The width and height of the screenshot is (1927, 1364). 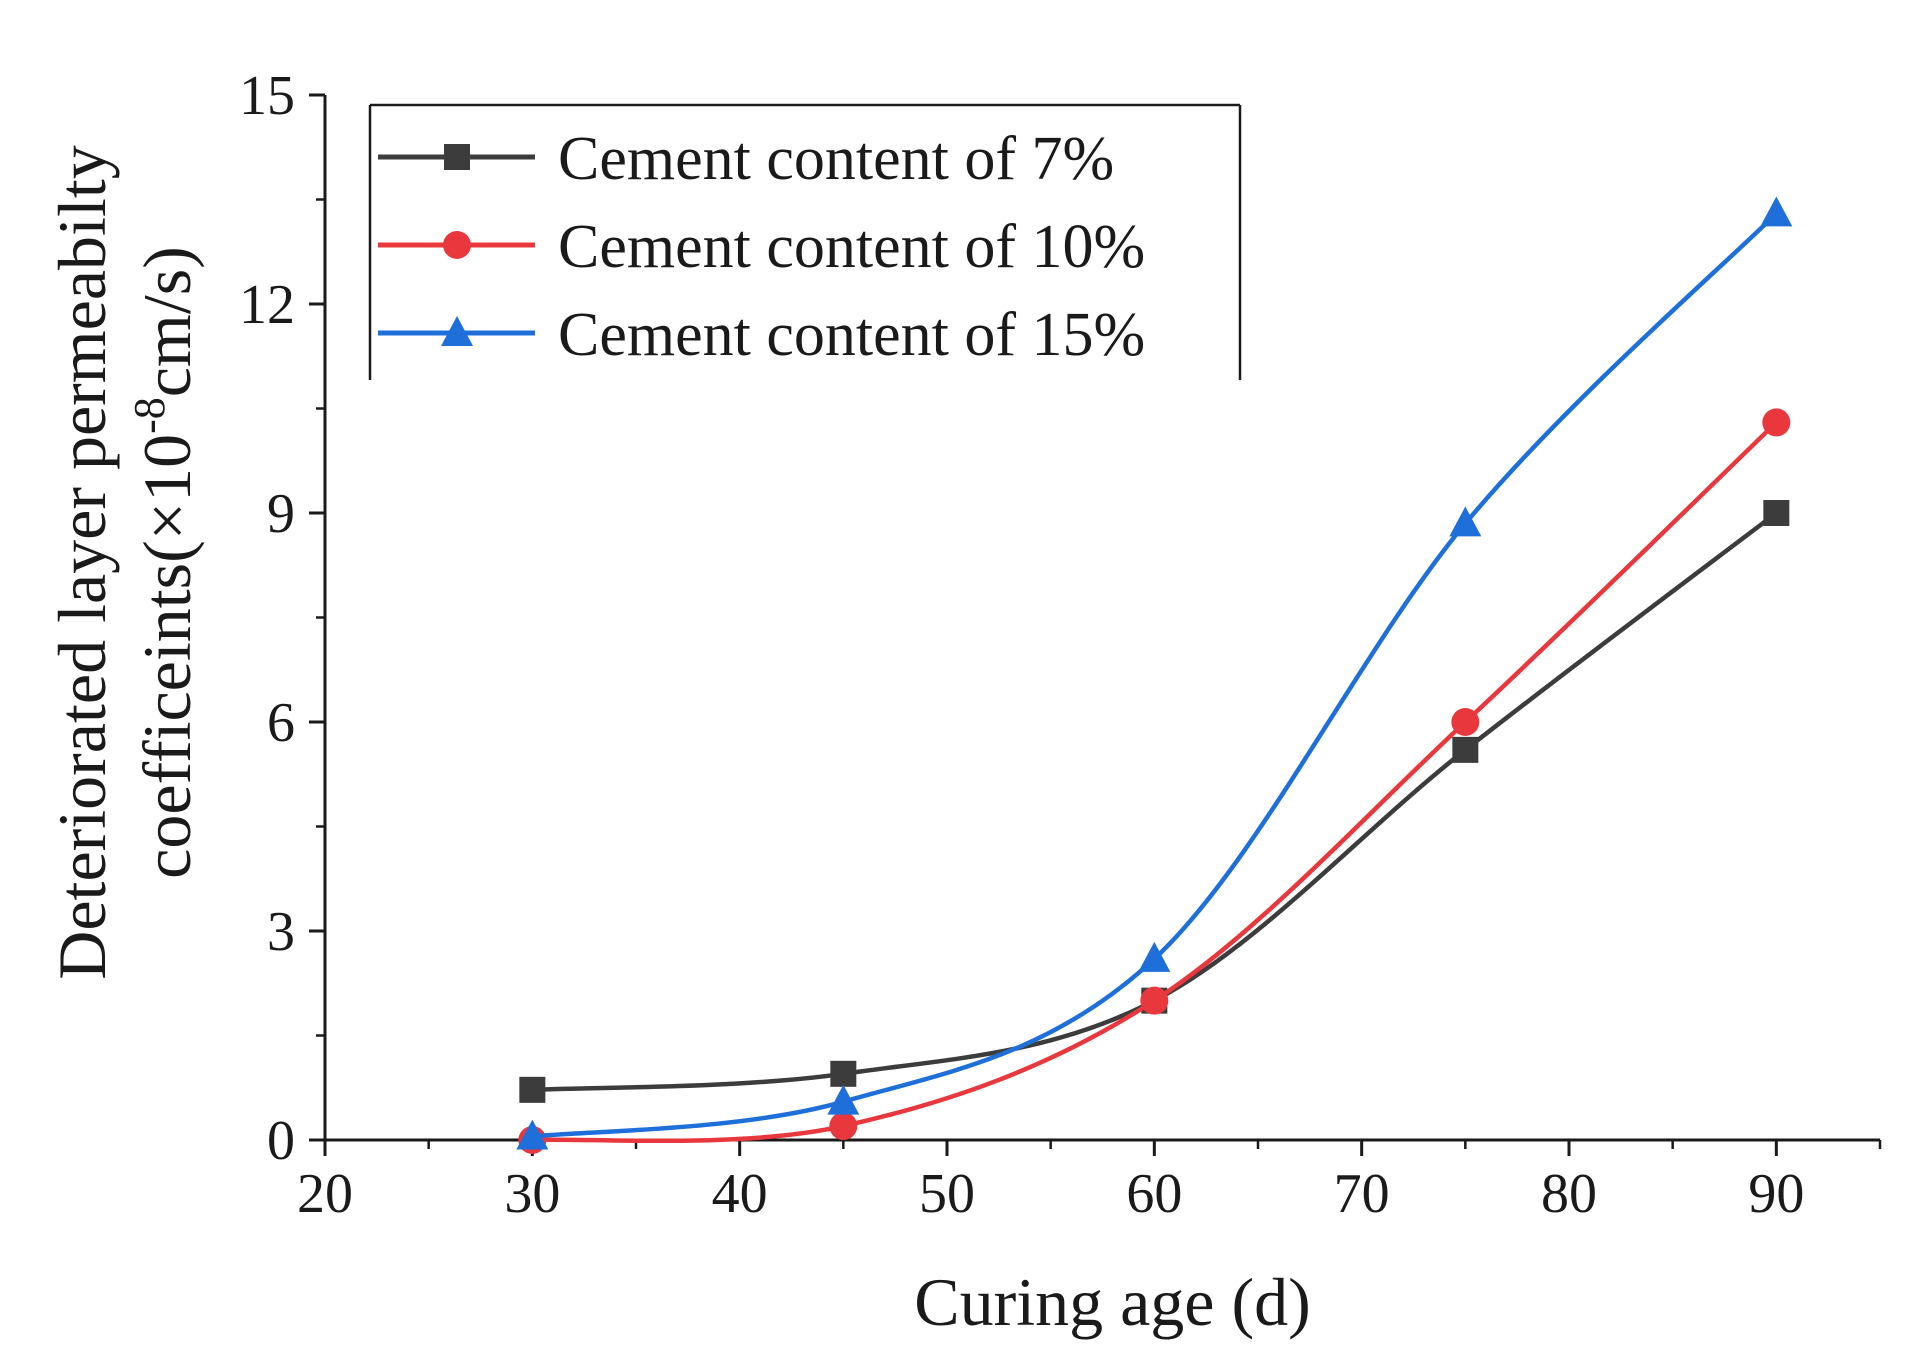 What do you see at coordinates (1776, 513) in the screenshot?
I see `data-point-s1-x90` at bounding box center [1776, 513].